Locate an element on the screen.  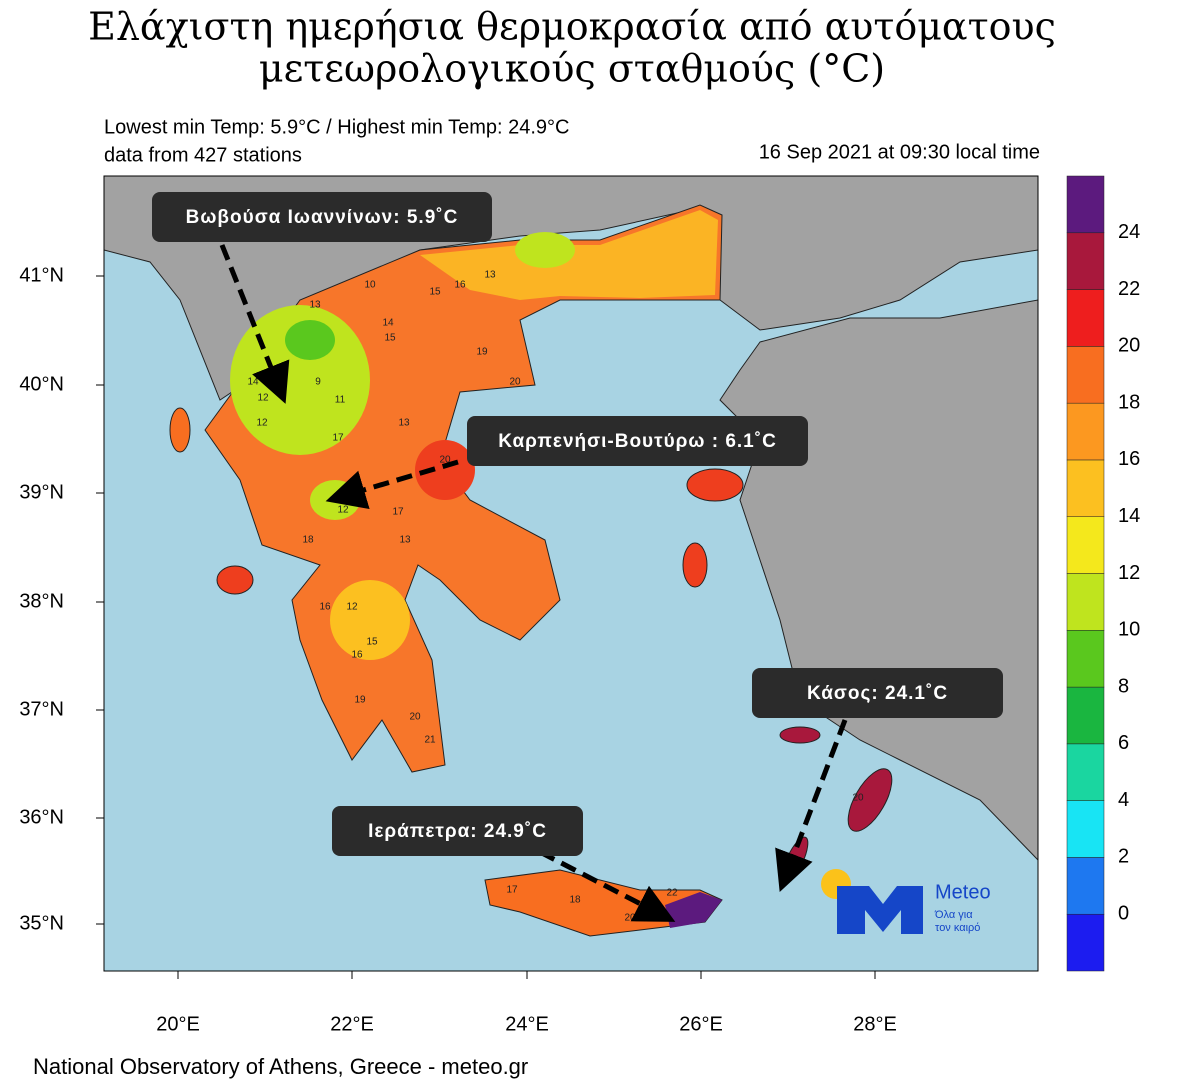
station-value: 21 is located at coordinates (430, 740).